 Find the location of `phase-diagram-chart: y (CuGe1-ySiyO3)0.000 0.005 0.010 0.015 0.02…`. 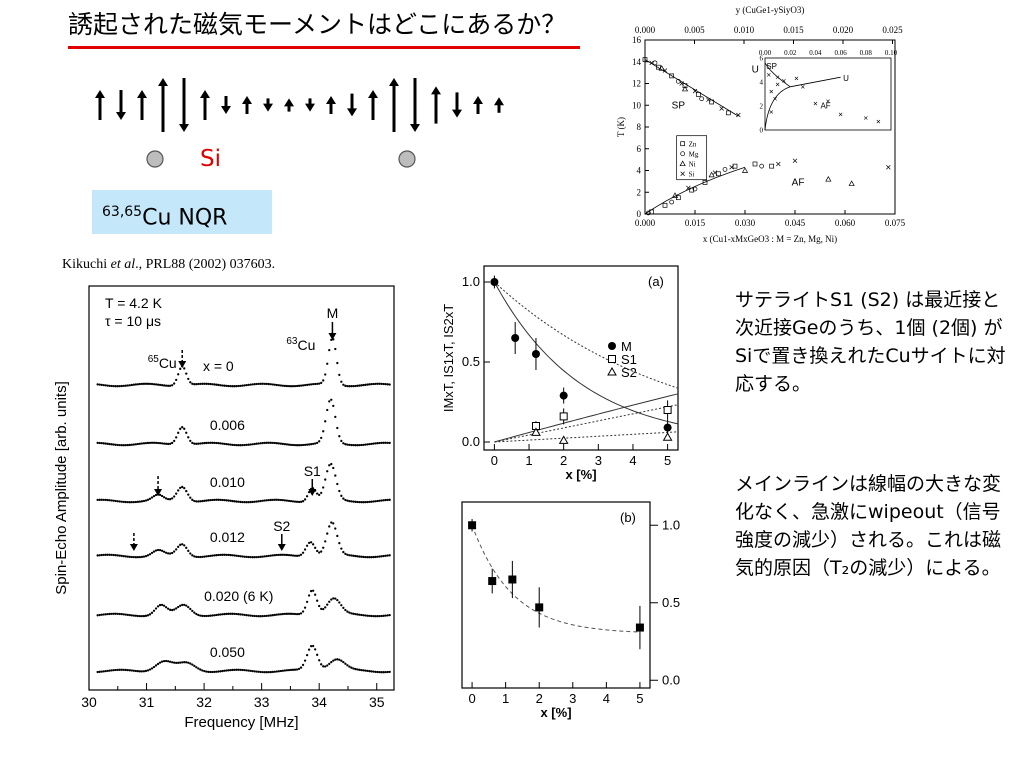

phase-diagram-chart: y (CuGe1-ySiyO3)0.000 0.005 0.010 0.015 0.02… is located at coordinates (760, 124).